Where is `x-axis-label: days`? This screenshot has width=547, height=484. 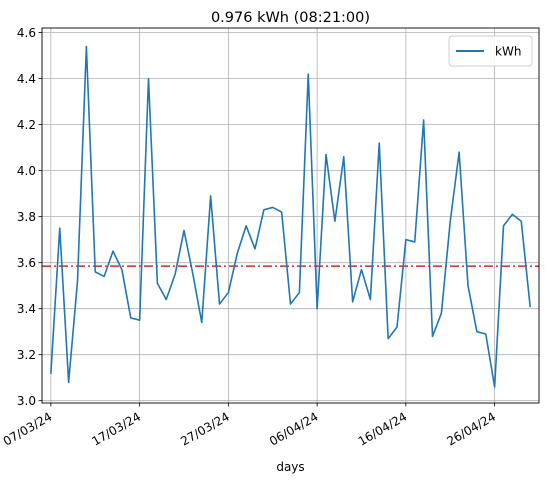 x-axis-label: days is located at coordinates (290, 467).